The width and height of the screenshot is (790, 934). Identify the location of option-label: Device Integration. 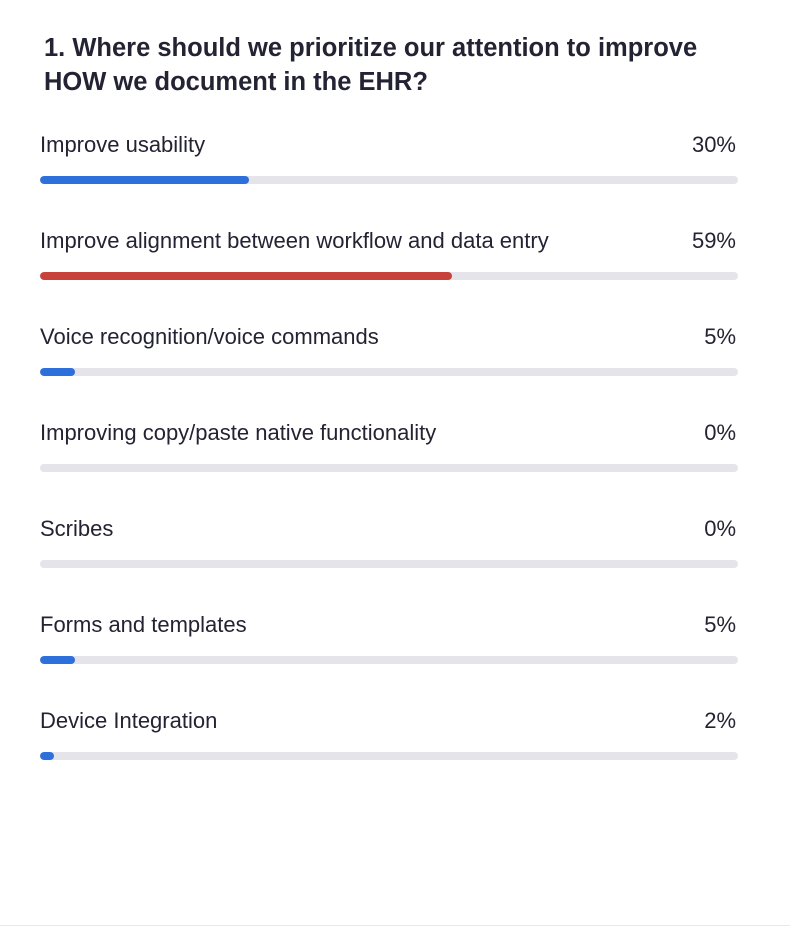
(129, 720).